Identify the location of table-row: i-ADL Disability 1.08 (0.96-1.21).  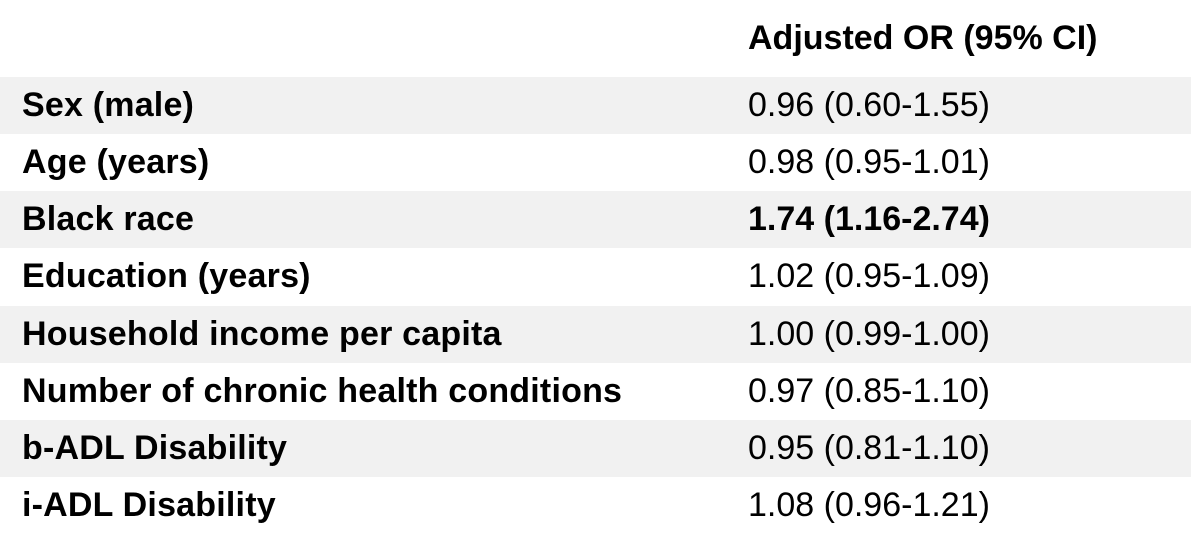
(595, 505).